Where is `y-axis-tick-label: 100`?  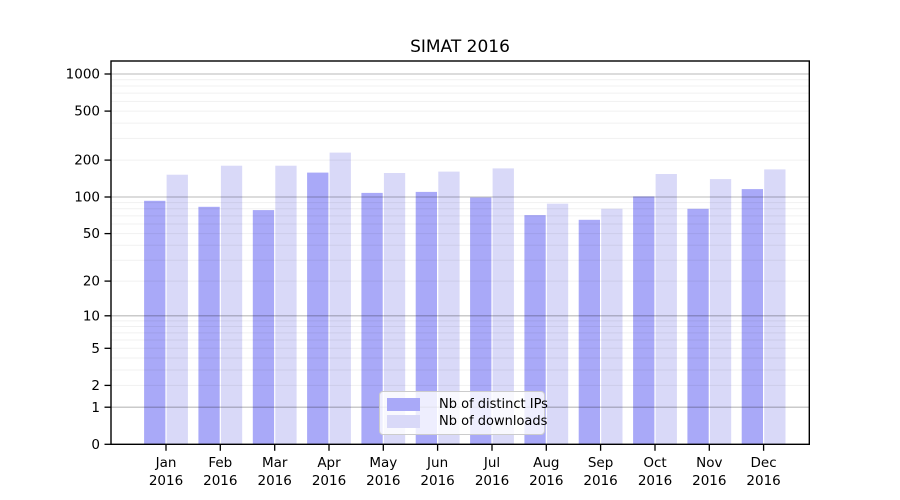
y-axis-tick-label: 100 is located at coordinates (87, 198).